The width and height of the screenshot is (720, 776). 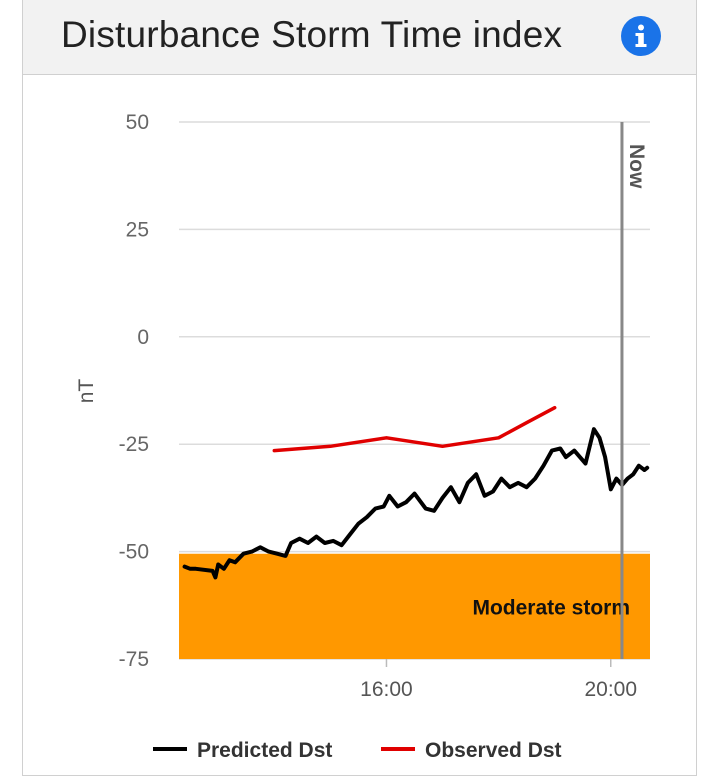 I want to click on y-tick-label: 50, so click(x=137, y=122).